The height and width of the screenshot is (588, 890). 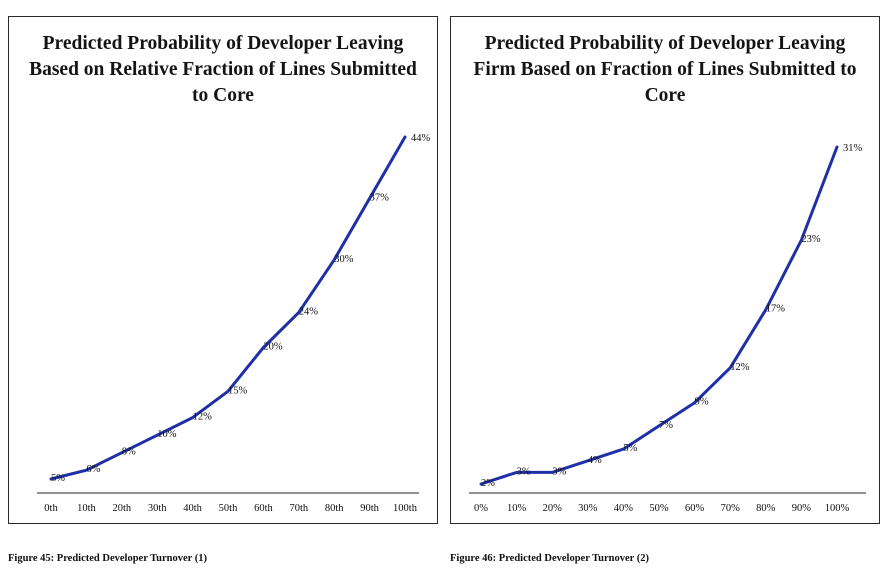 I want to click on x-tick-labels: 0% 10% 20% 30% 40% 50% 60% 70% 80% 90% 100%, so click(x=662, y=508).